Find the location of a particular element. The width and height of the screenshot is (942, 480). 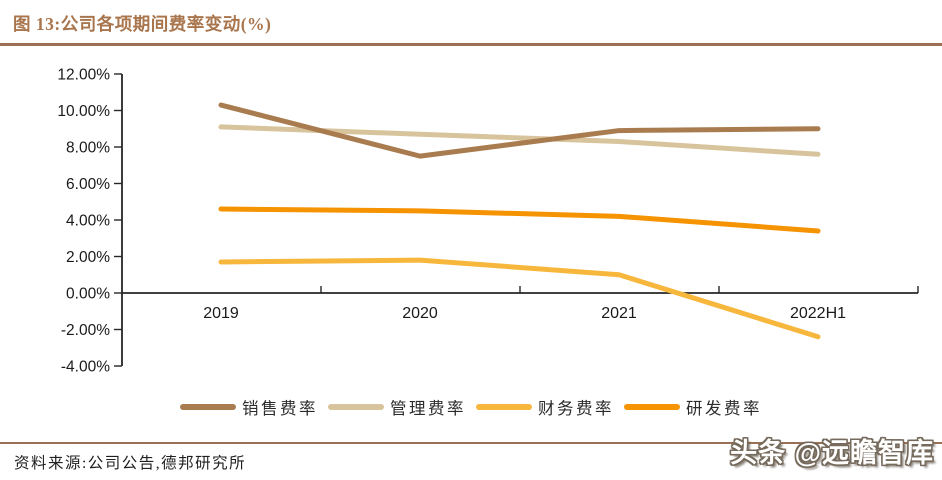

legend-label: 管理费率 is located at coordinates (428, 408).